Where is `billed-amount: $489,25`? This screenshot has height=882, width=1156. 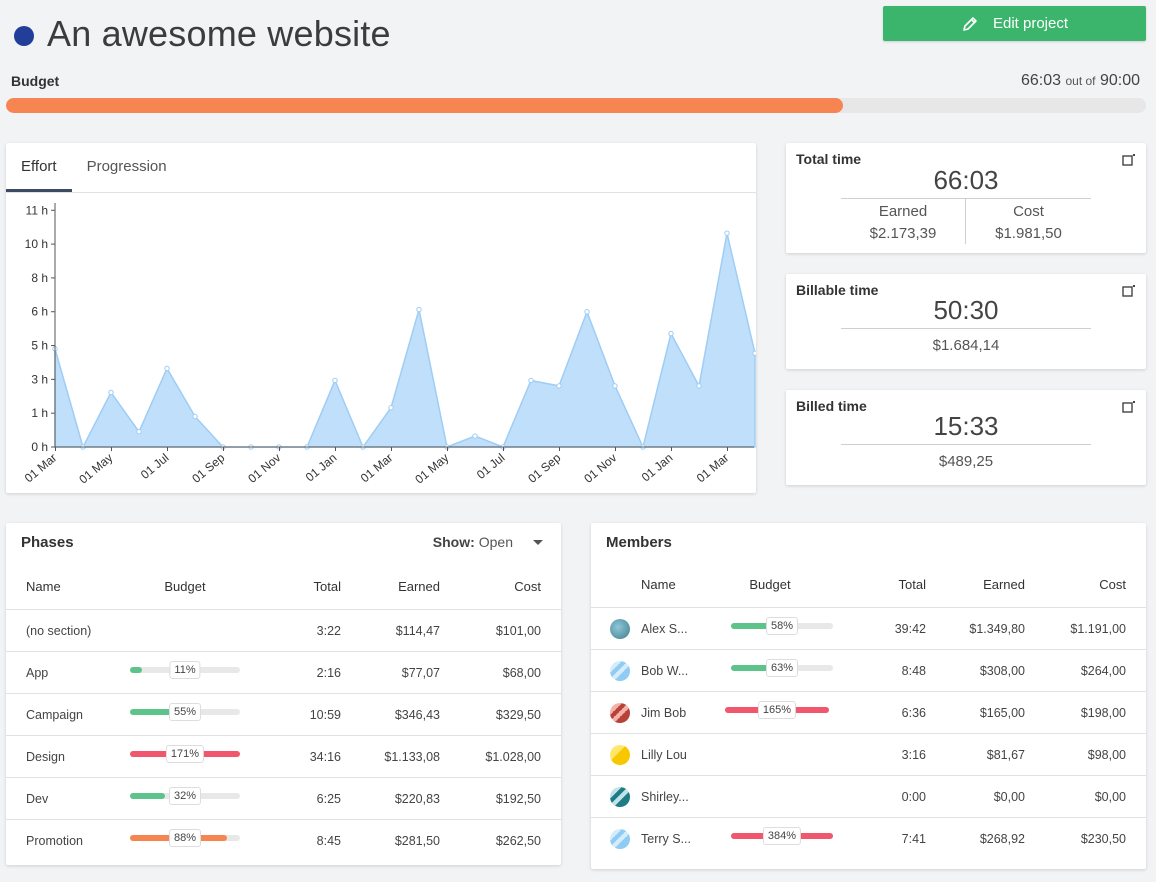 billed-amount: $489,25 is located at coordinates (966, 461).